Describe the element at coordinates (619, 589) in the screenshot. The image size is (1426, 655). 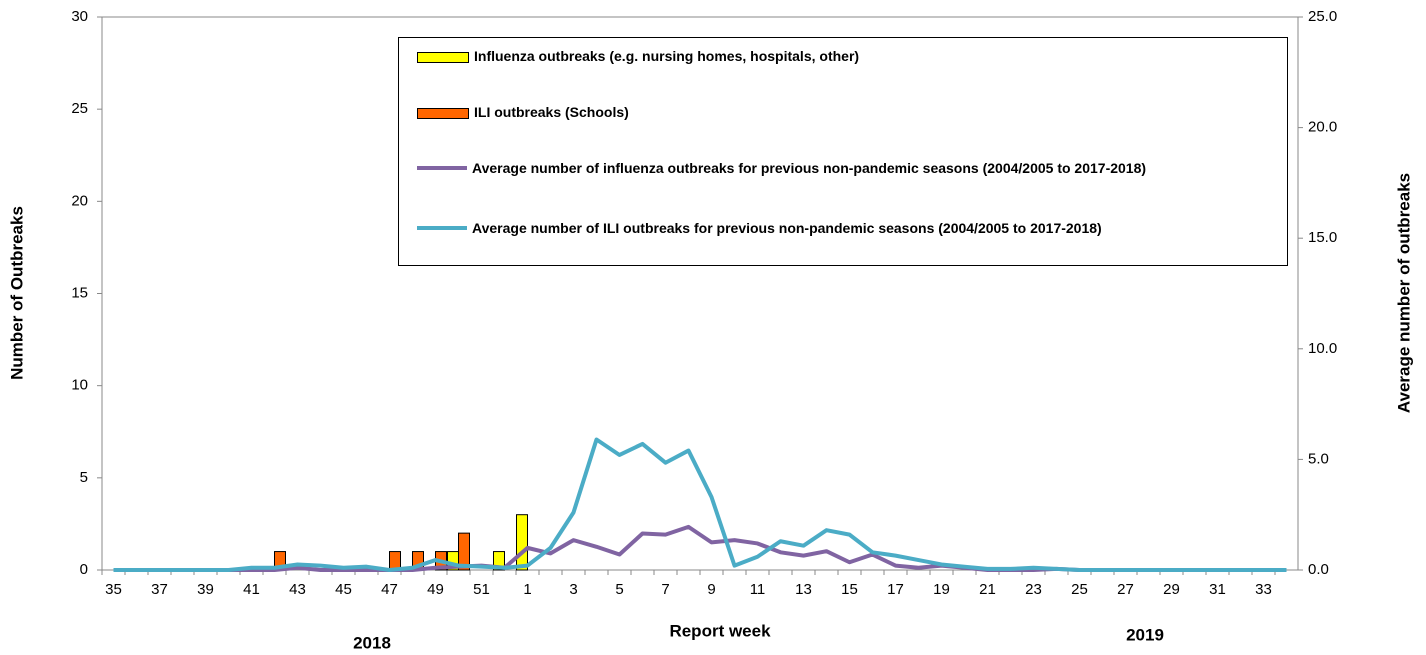
I see `x-tick-label: 5` at that location.